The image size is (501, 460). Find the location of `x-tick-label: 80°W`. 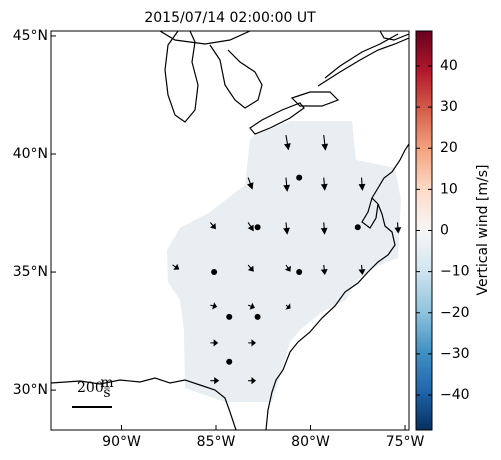

x-tick-label: 80°W is located at coordinates (310, 442).